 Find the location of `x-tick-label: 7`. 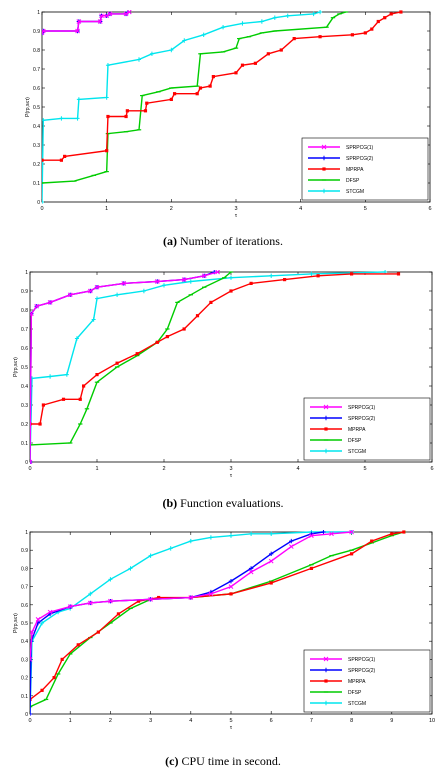

x-tick-label: 7 is located at coordinates (311, 721).